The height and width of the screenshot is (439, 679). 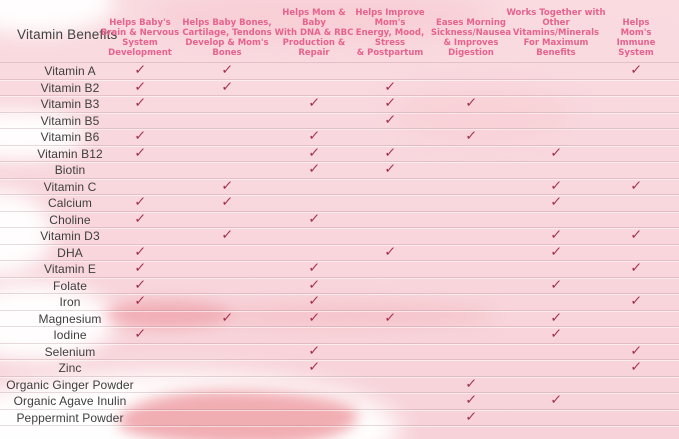 I want to click on row-label: Selenium, so click(x=70, y=351).